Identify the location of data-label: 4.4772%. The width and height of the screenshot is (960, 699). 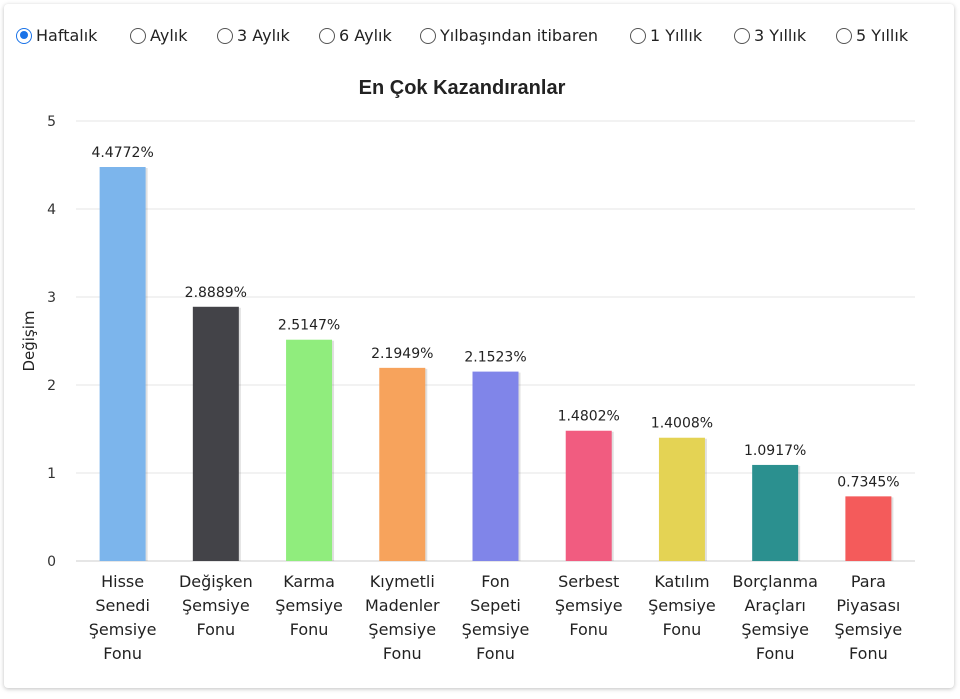
(122, 153).